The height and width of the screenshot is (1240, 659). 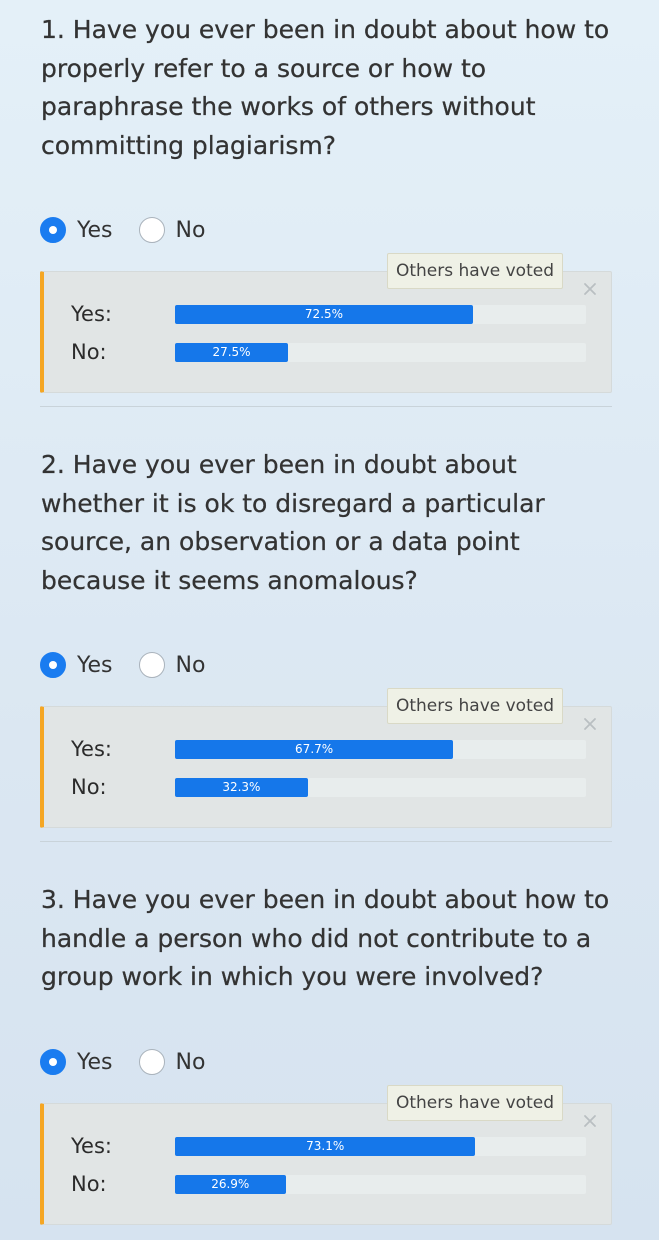 I want to click on results-panel: Others have voted Yes: 72.5% No: 27.5%, so click(x=326, y=323).